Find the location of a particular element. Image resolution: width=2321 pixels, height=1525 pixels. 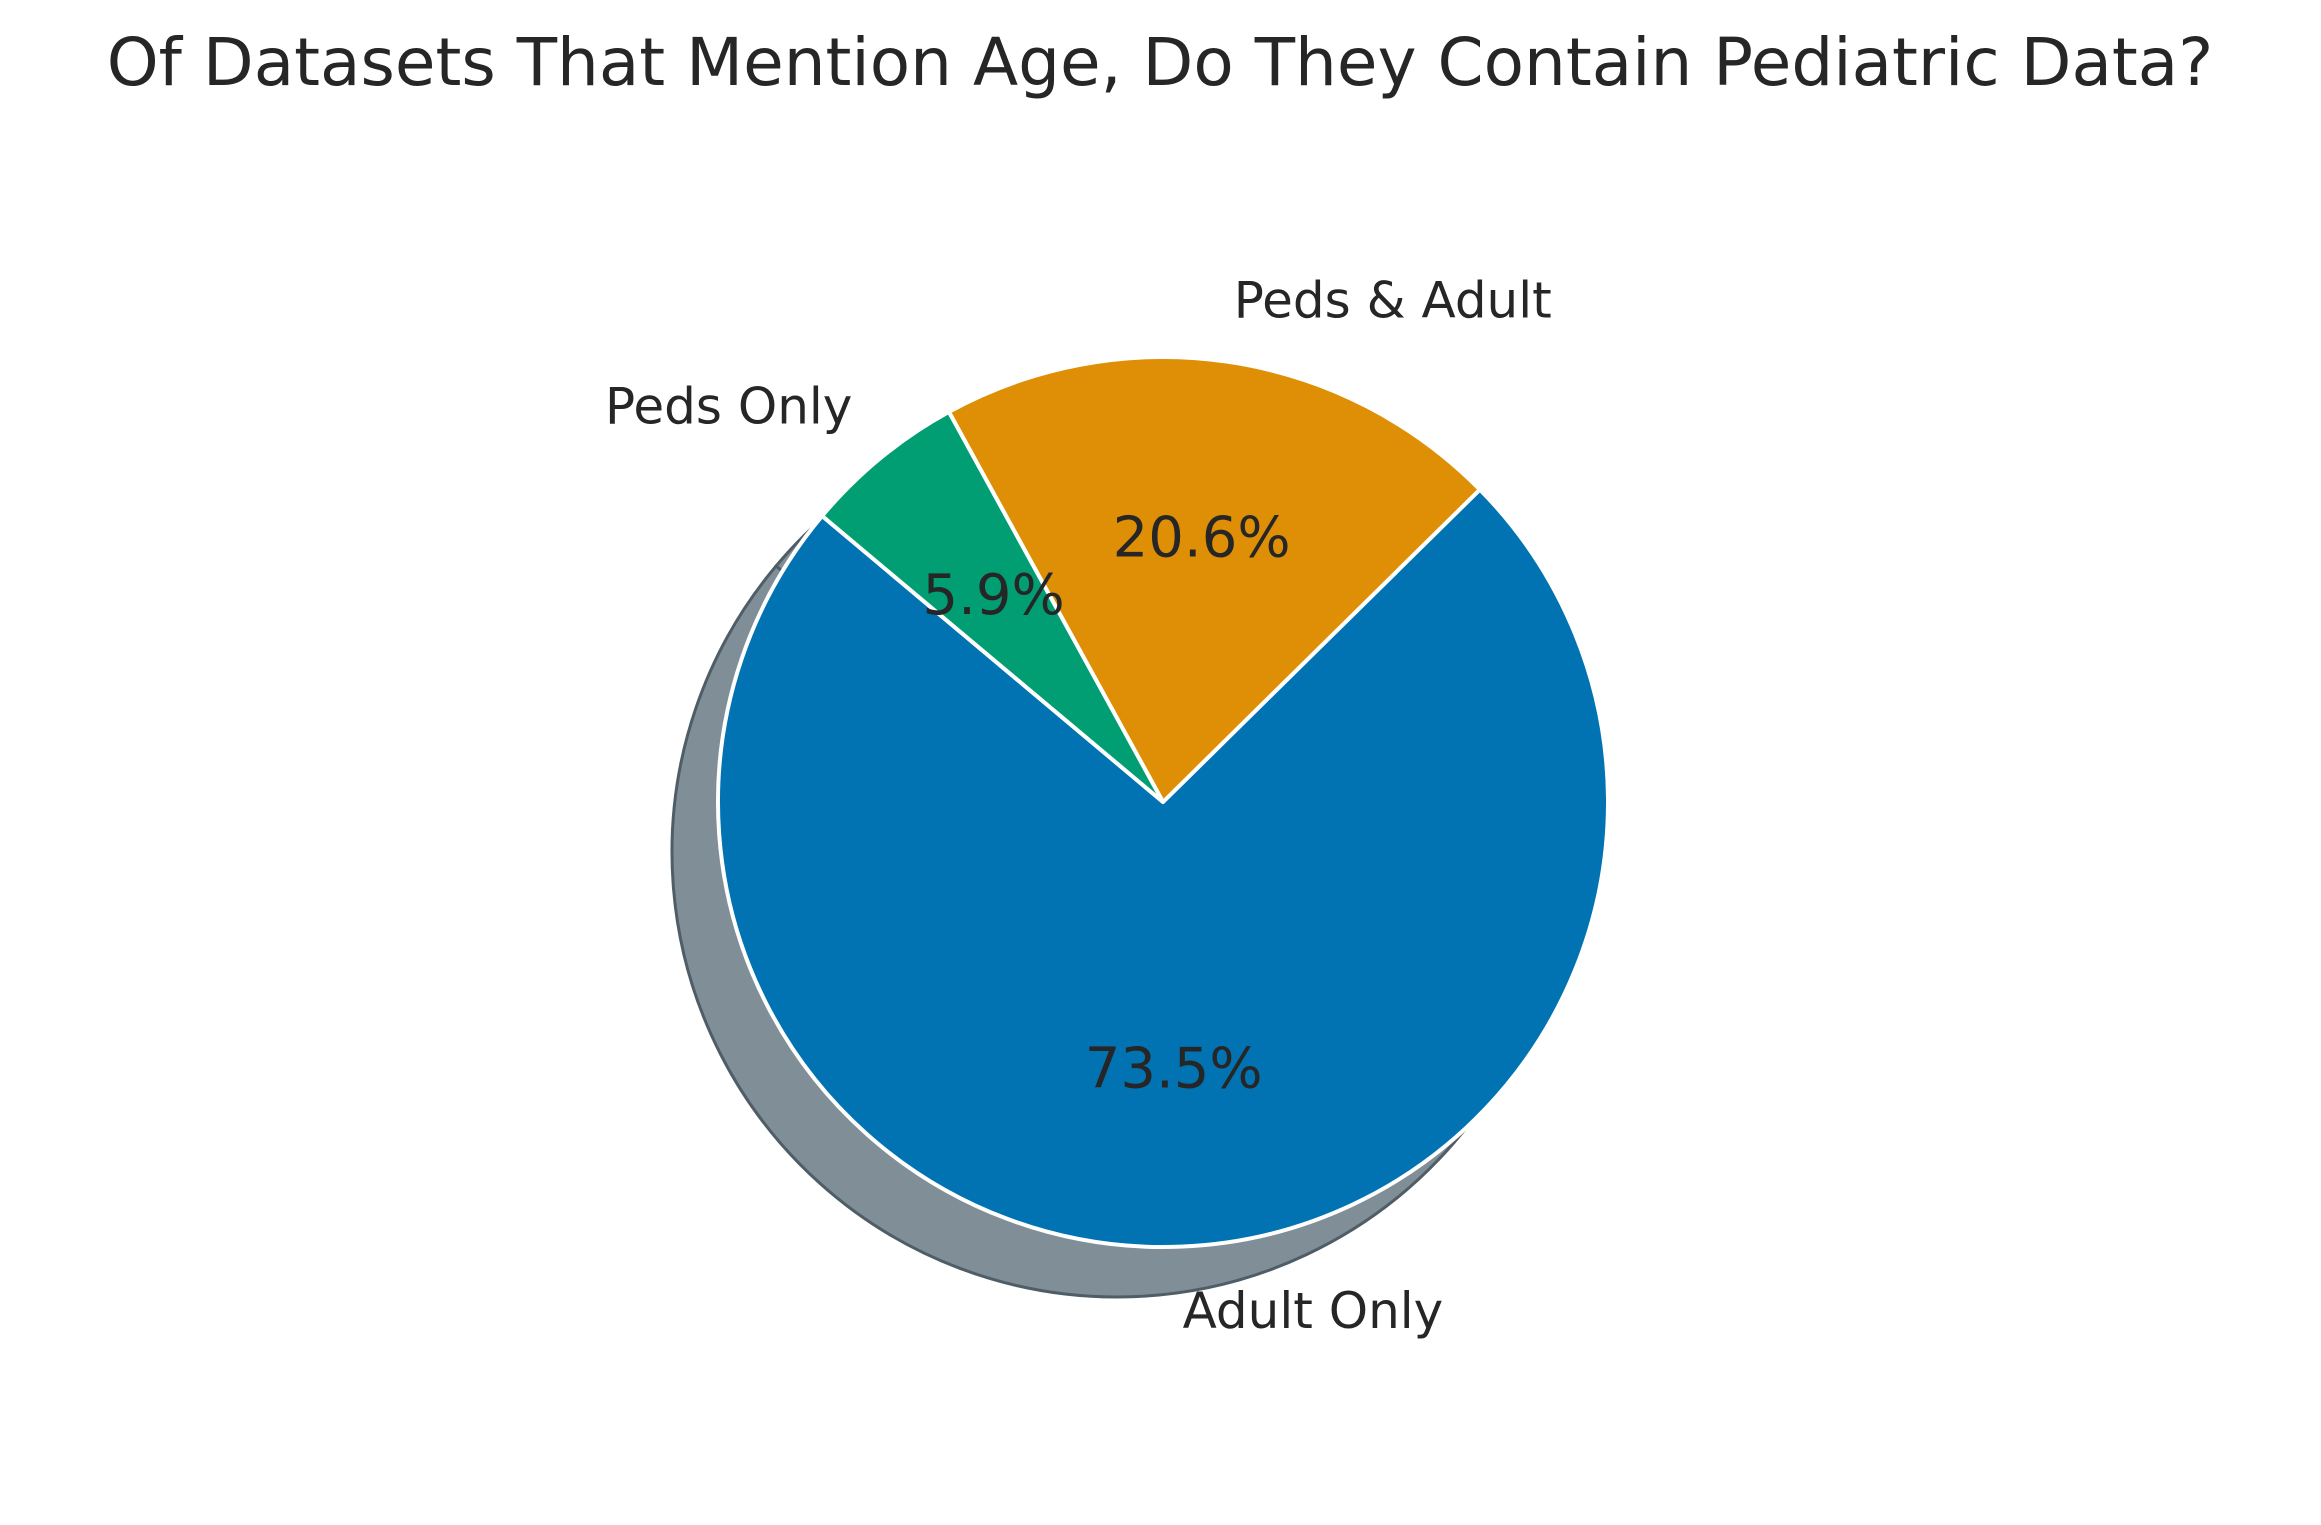

slice-label-peds-only: Peds Only is located at coordinates (728, 407).